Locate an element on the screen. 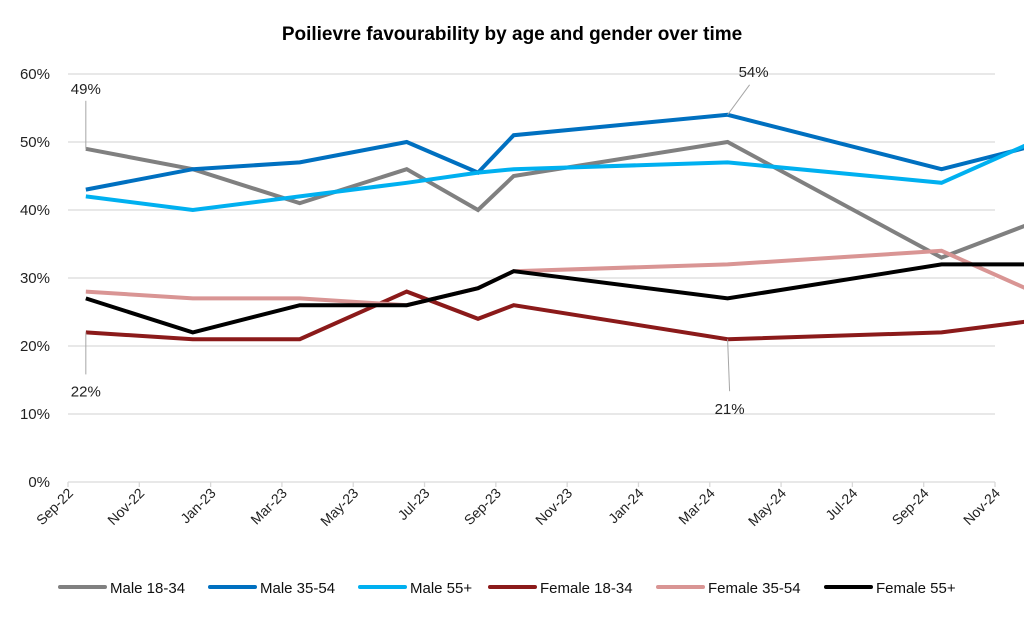  y-tick-label: 40% is located at coordinates (35, 210).